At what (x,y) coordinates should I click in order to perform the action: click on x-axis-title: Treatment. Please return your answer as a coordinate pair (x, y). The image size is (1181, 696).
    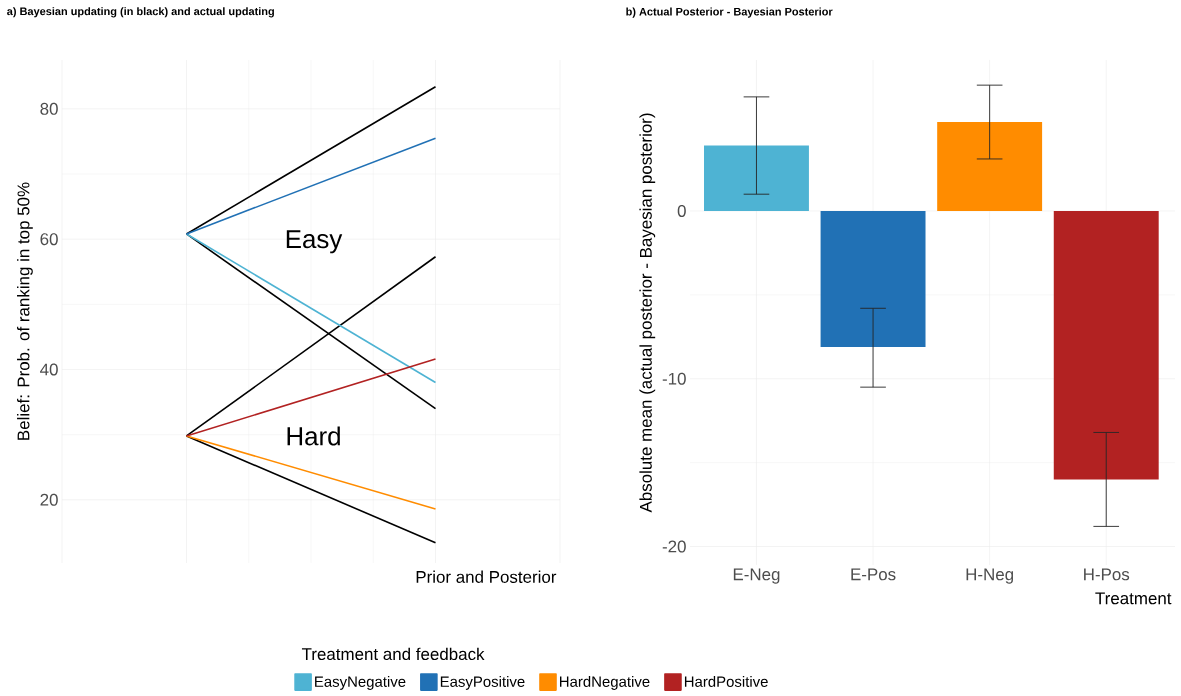
    Looking at the image, I should click on (1133, 598).